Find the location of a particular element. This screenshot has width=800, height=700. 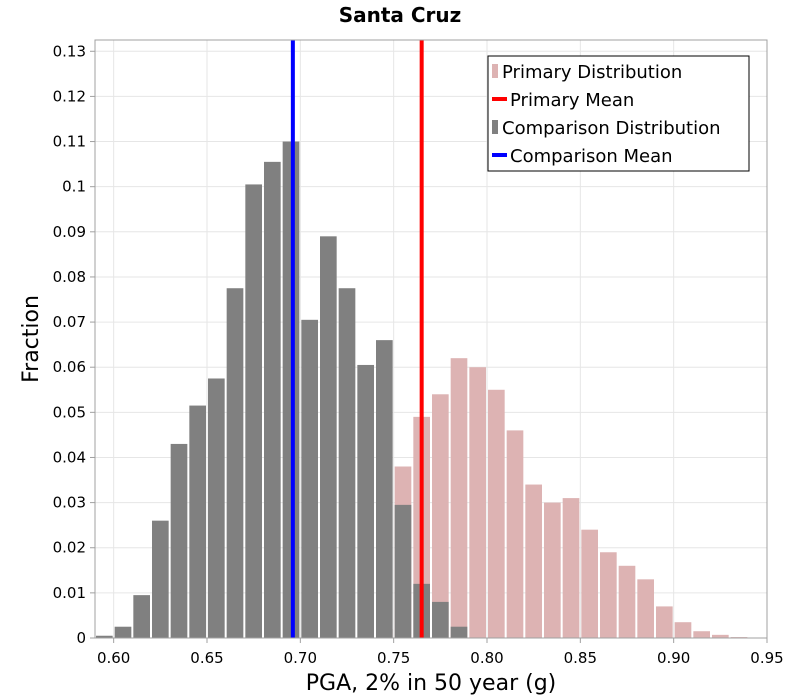

y-tick-label: 0.09 is located at coordinates (69, 232).